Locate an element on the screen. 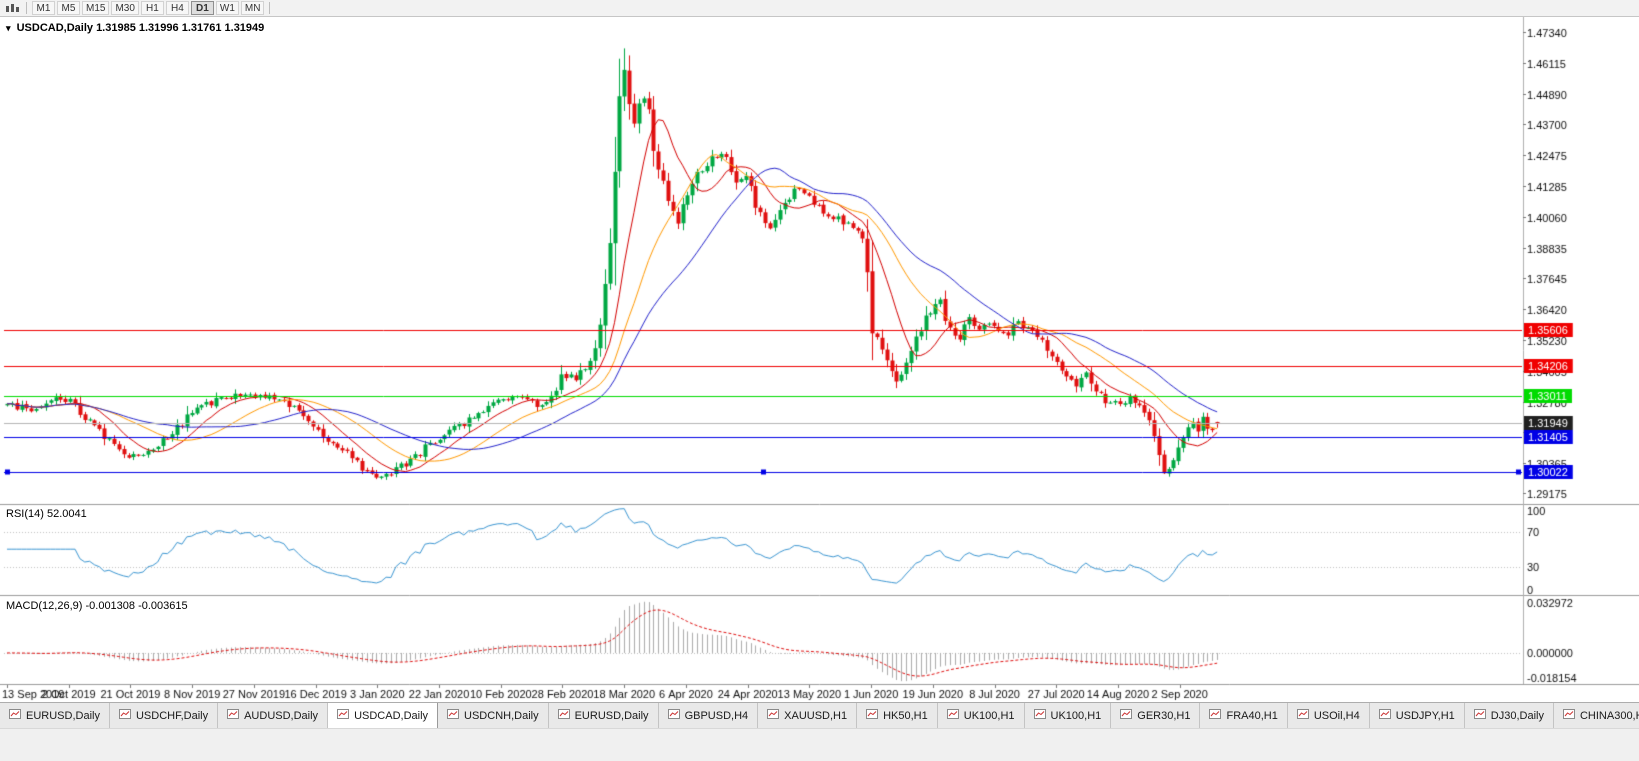  timeframe-buttons-group: M1 M5 M15 M30 H1 H4 D1 W1 MN is located at coordinates (148, 8).